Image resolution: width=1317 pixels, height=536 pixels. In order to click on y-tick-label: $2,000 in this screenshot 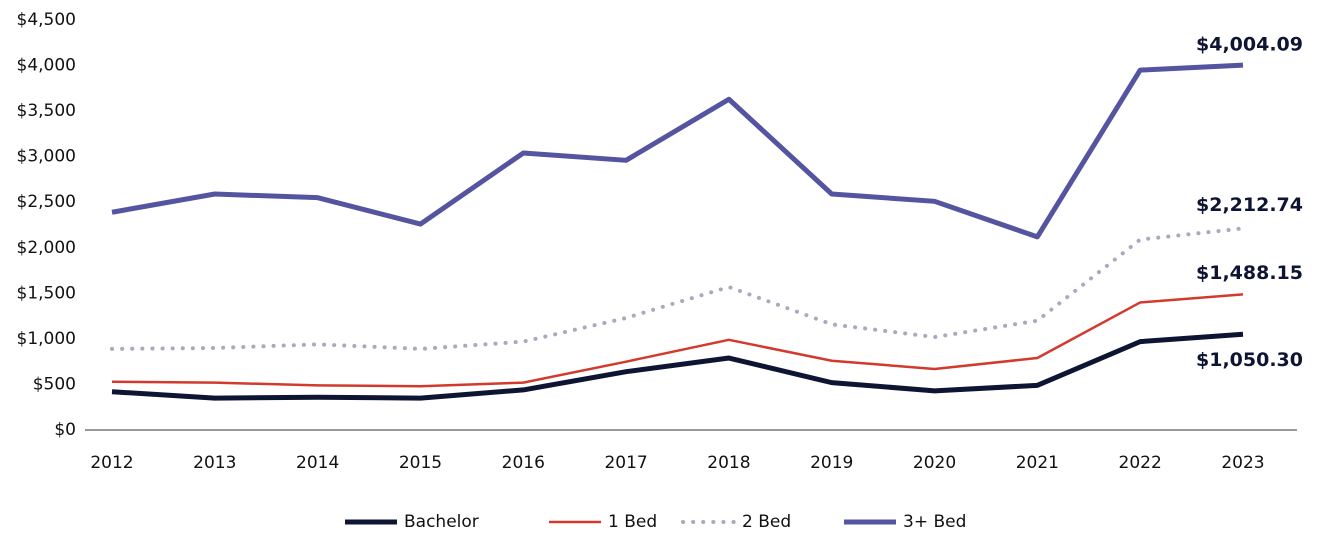, I will do `click(46, 248)`.